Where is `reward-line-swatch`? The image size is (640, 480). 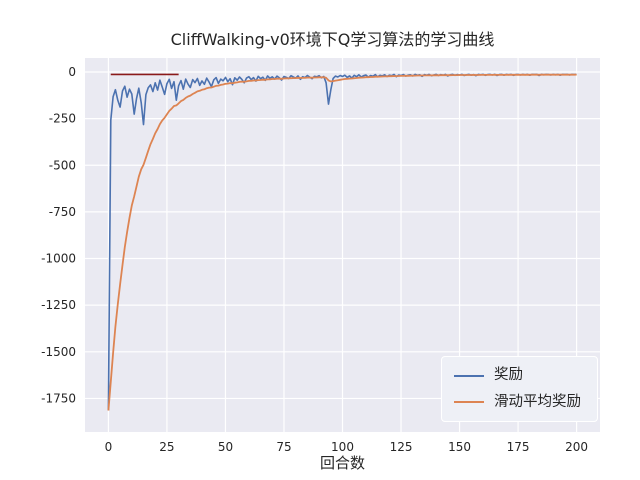 reward-line-swatch is located at coordinates (469, 375).